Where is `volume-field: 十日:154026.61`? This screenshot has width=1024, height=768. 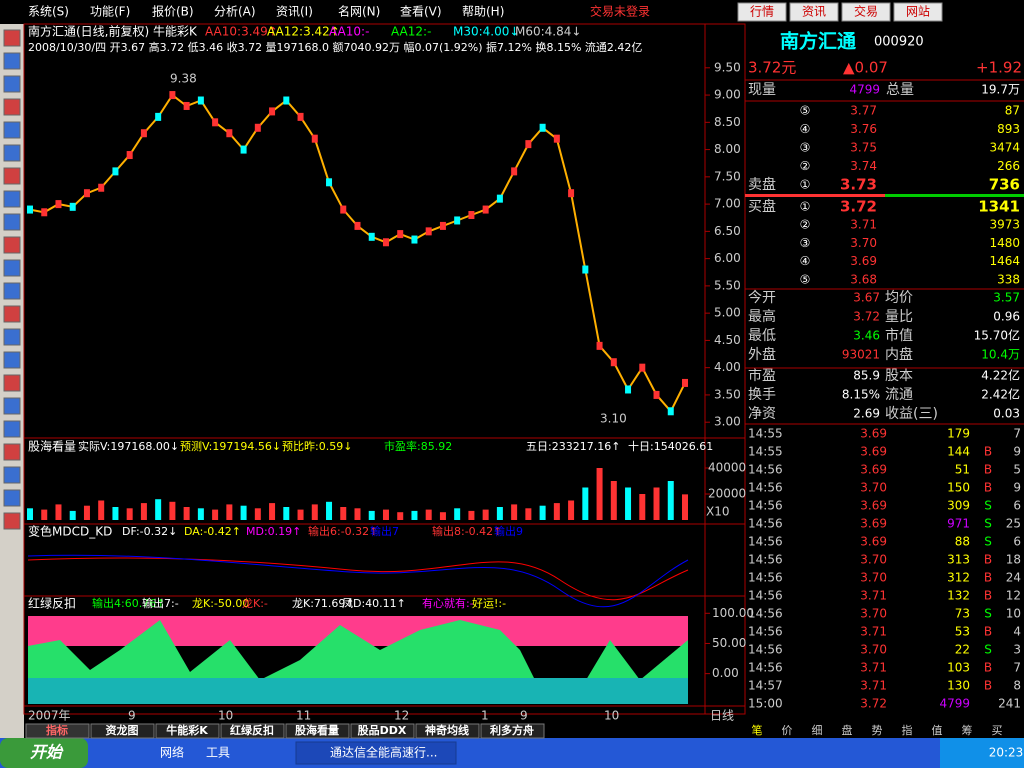 volume-field: 十日:154026.61 is located at coordinates (670, 446).